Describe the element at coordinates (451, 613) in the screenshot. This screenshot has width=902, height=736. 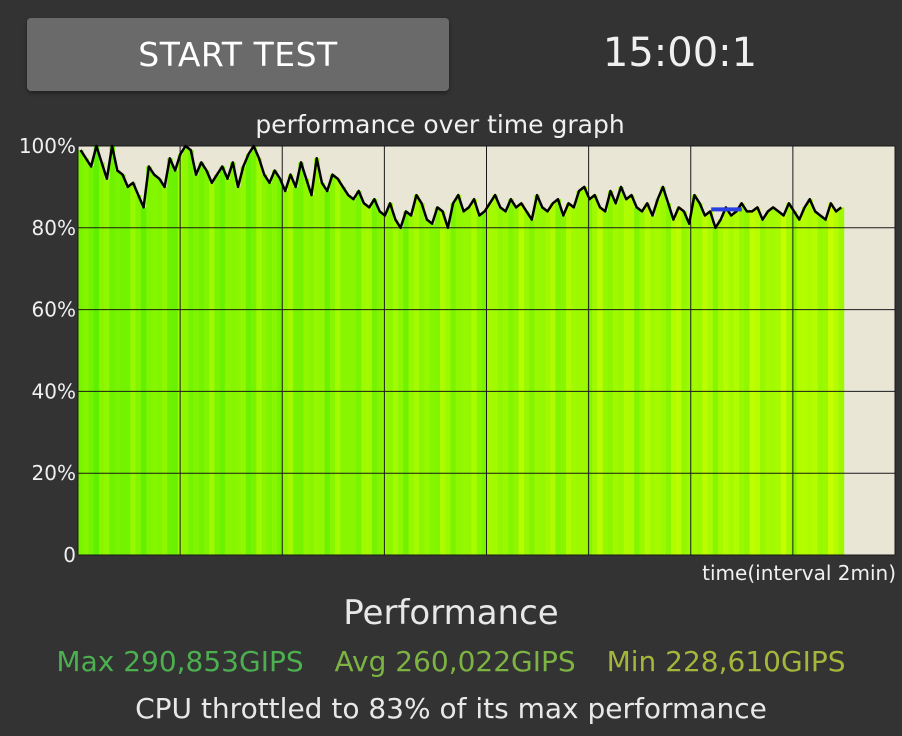
I see `performance-heading: Performance` at that location.